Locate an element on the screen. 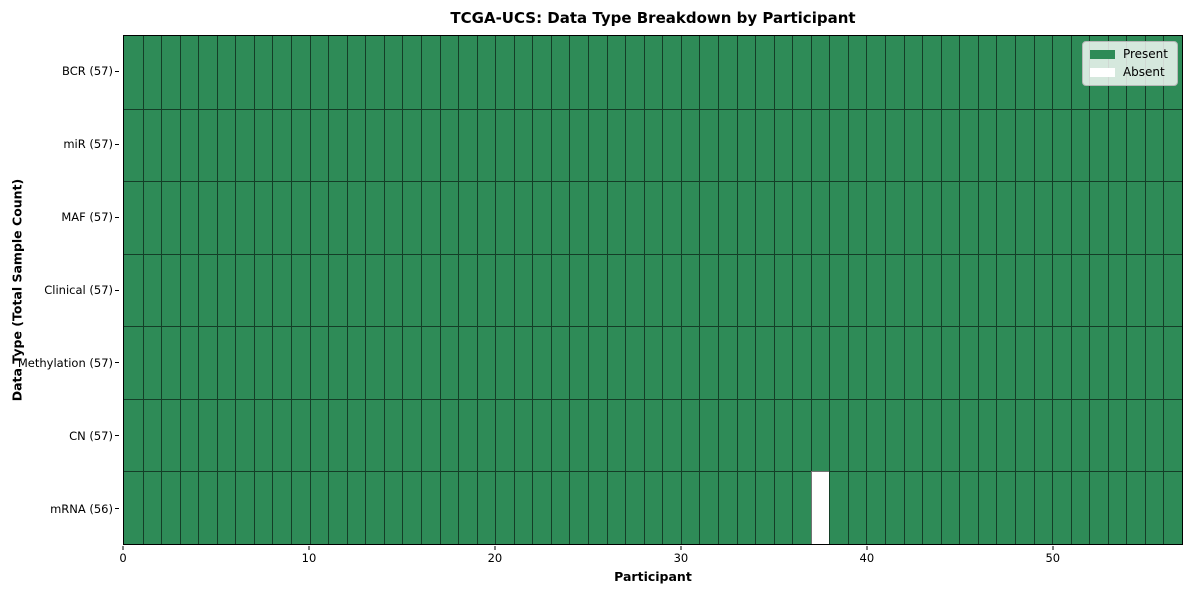  cell-miR-p49-present is located at coordinates (1043, 145).